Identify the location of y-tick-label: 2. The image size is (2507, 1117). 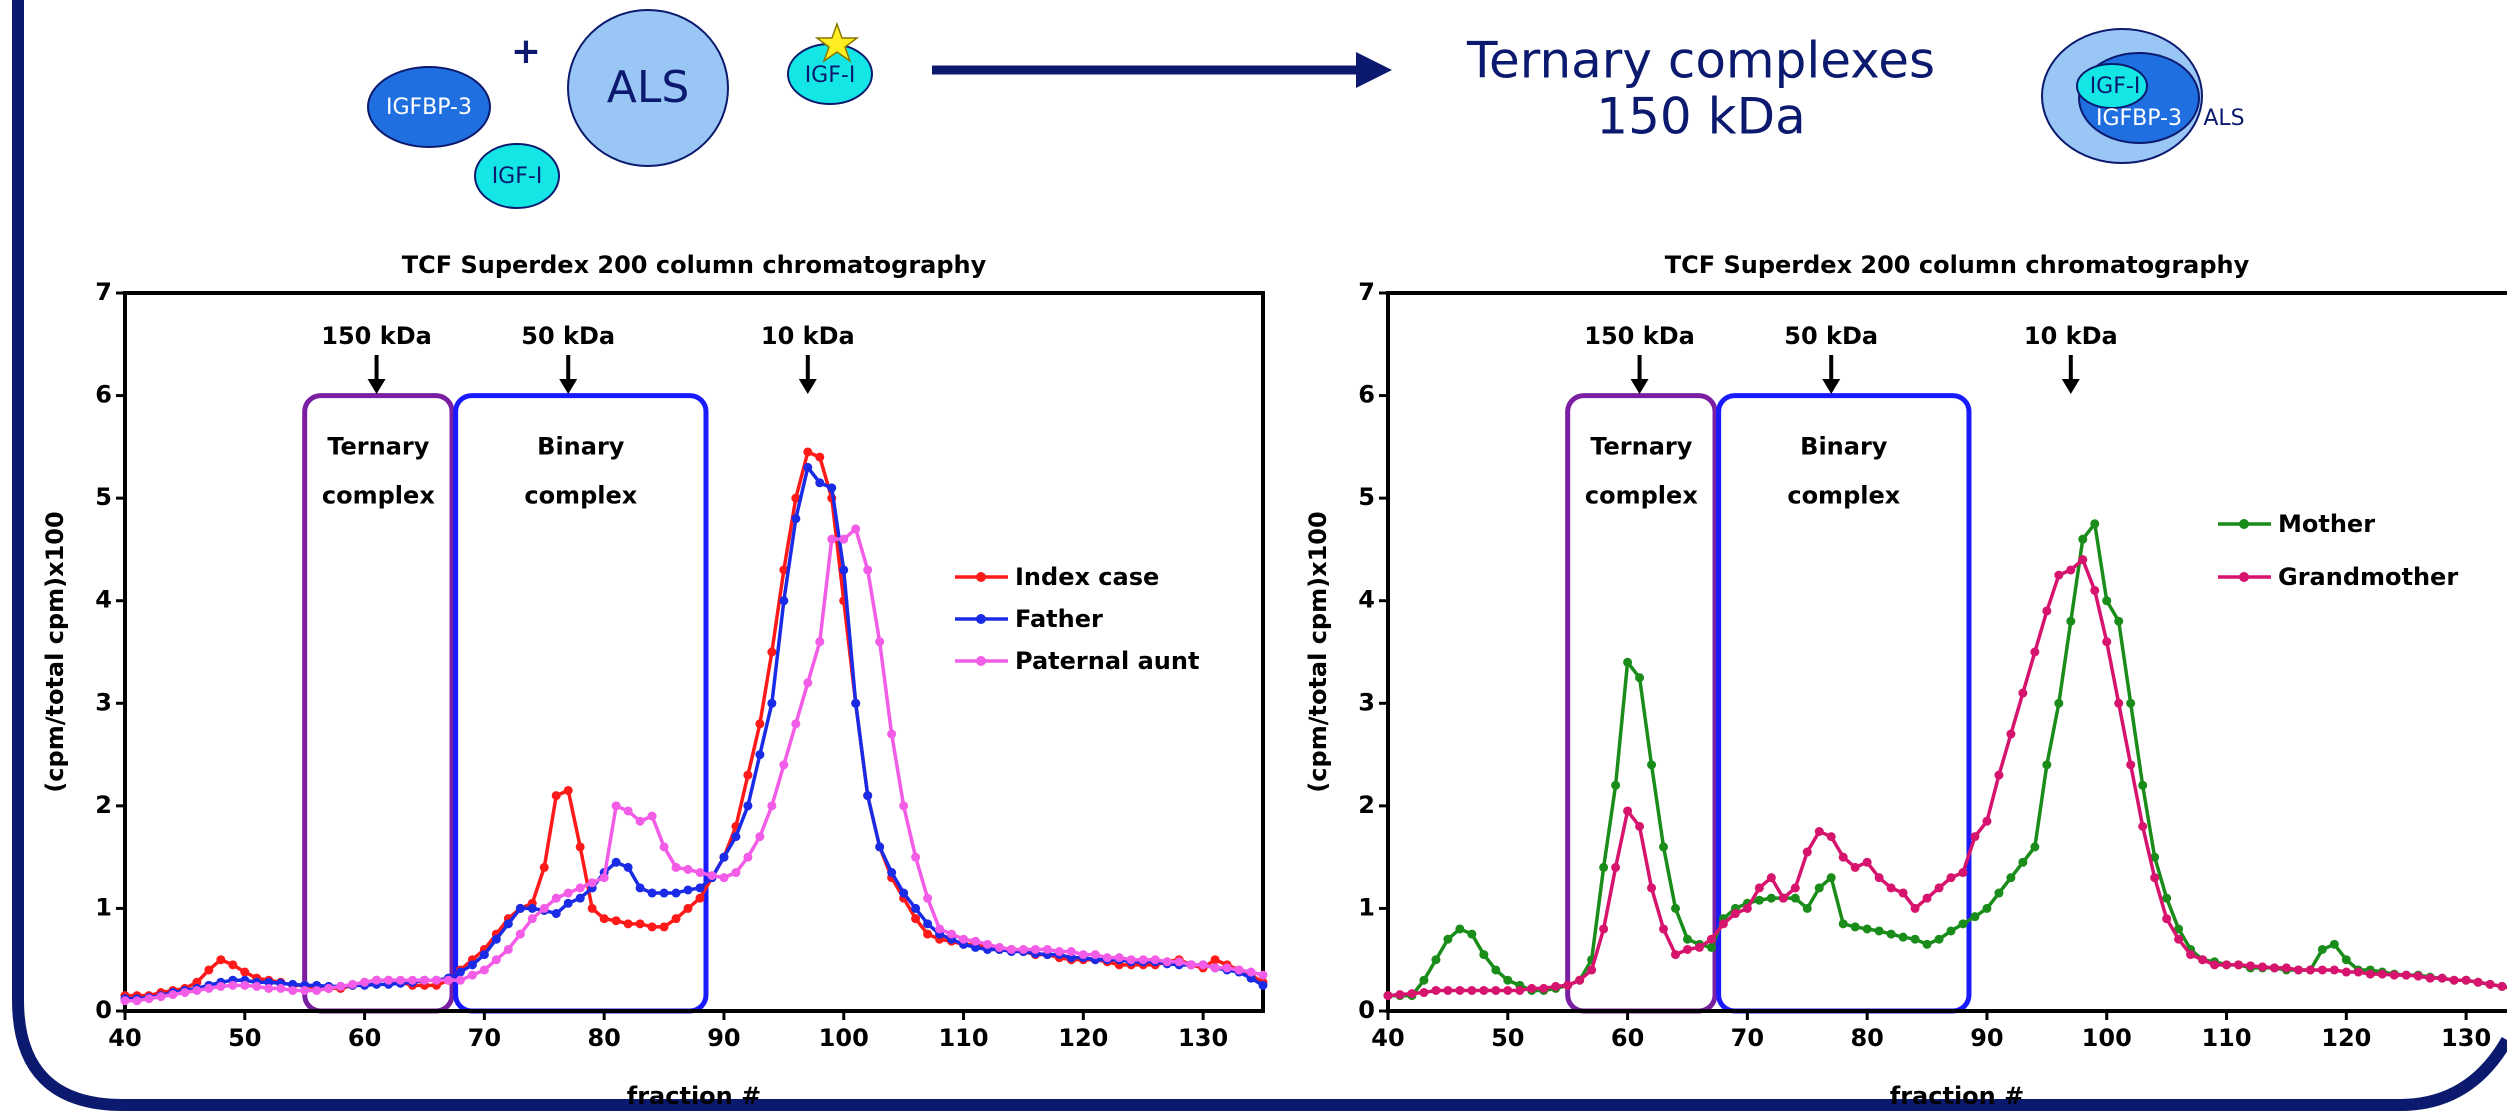
(1366, 805).